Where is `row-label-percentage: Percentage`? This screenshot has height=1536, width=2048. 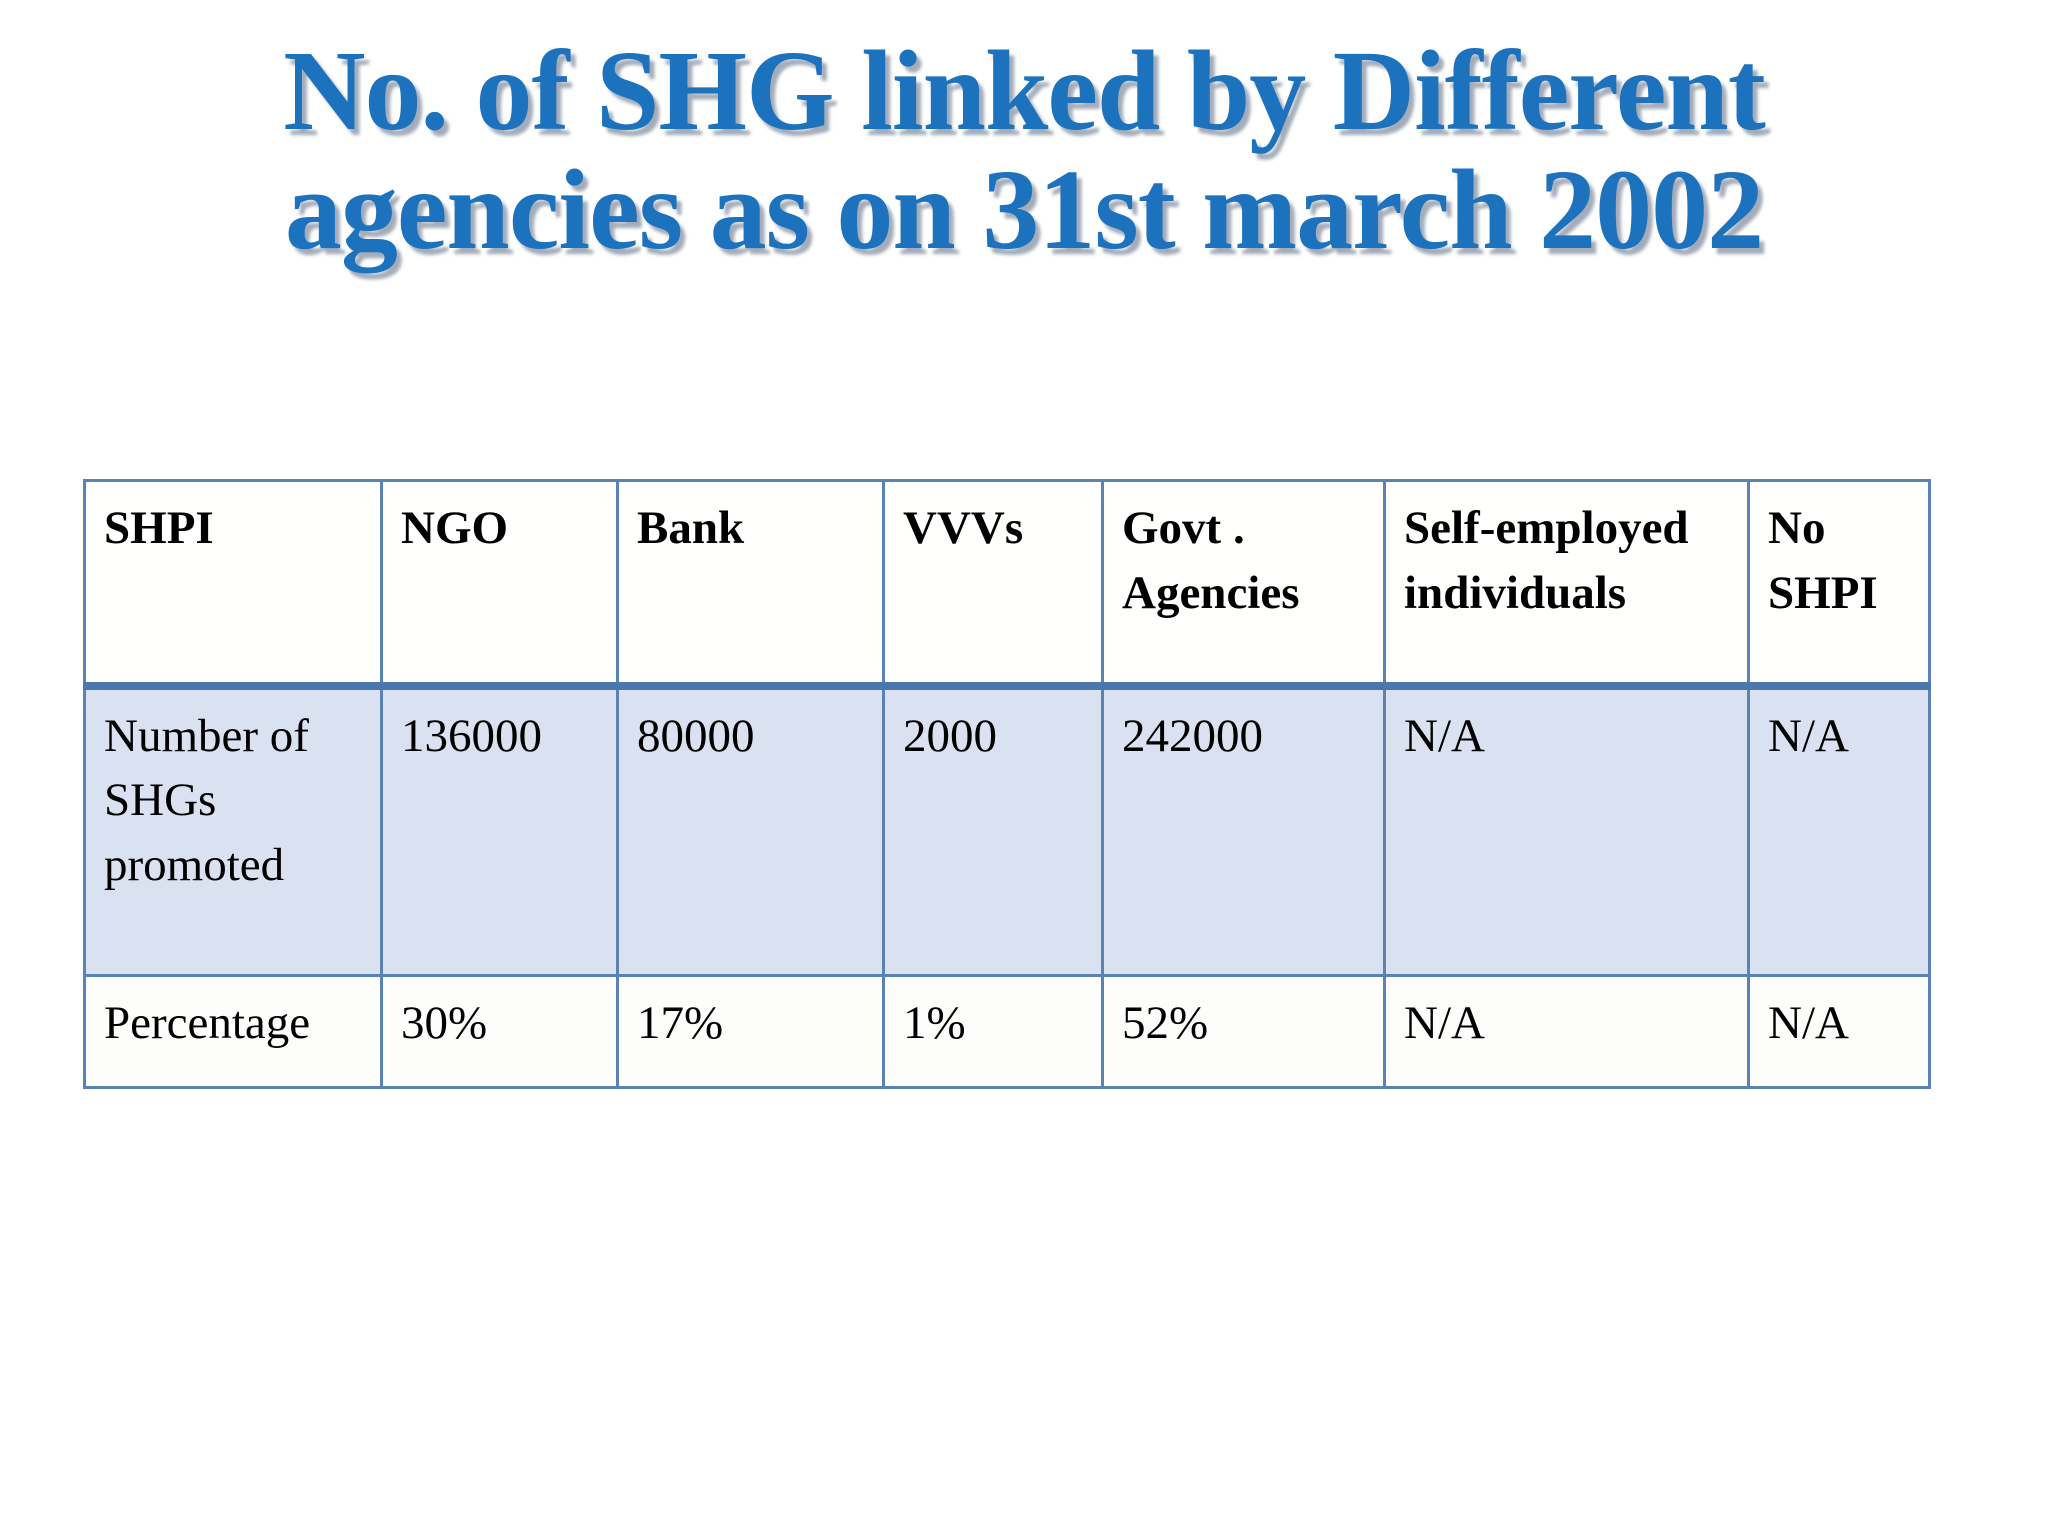
row-label-percentage: Percentage is located at coordinates (233, 1031).